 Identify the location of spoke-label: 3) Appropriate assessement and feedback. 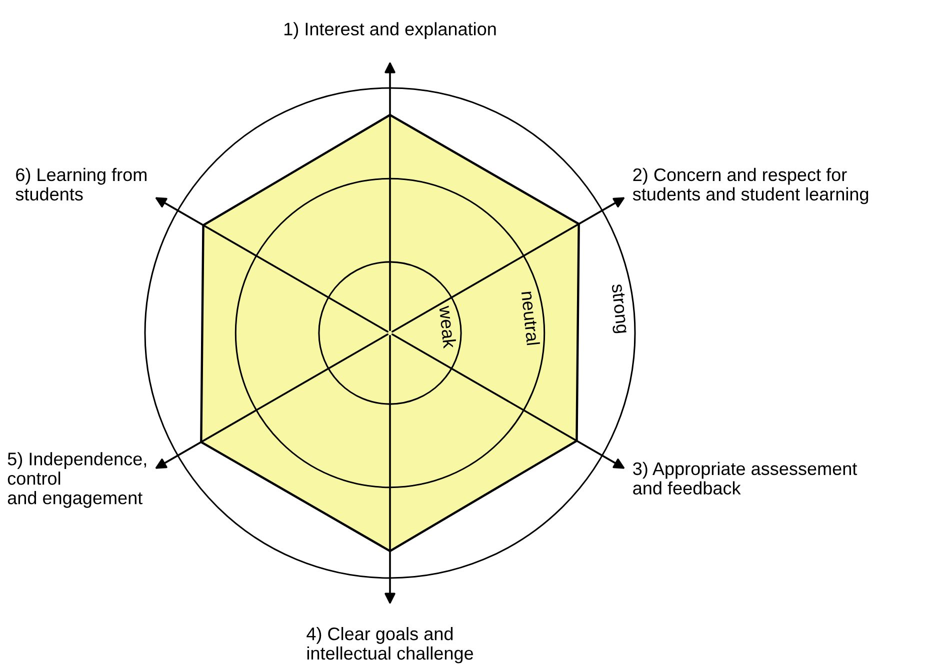
(745, 478).